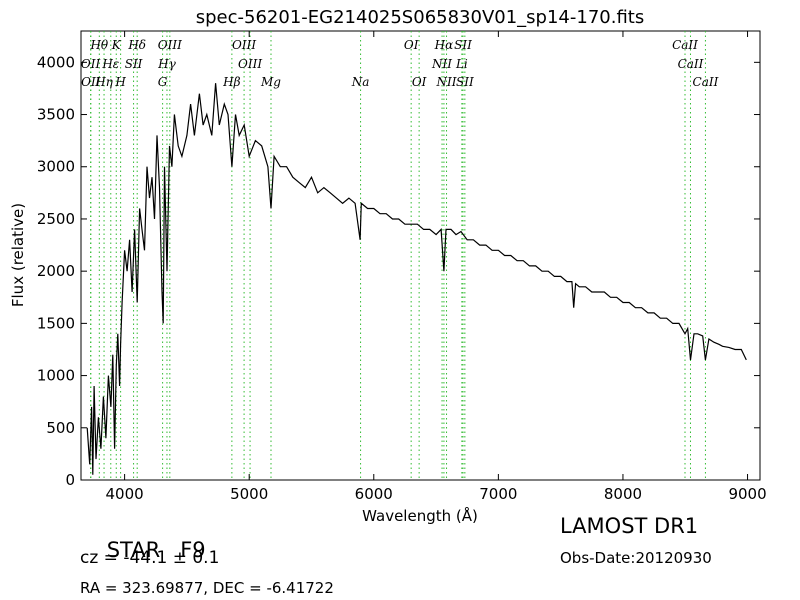 The image size is (800, 600). What do you see at coordinates (56, 219) in the screenshot?
I see `y-tick-label: 2500` at bounding box center [56, 219].